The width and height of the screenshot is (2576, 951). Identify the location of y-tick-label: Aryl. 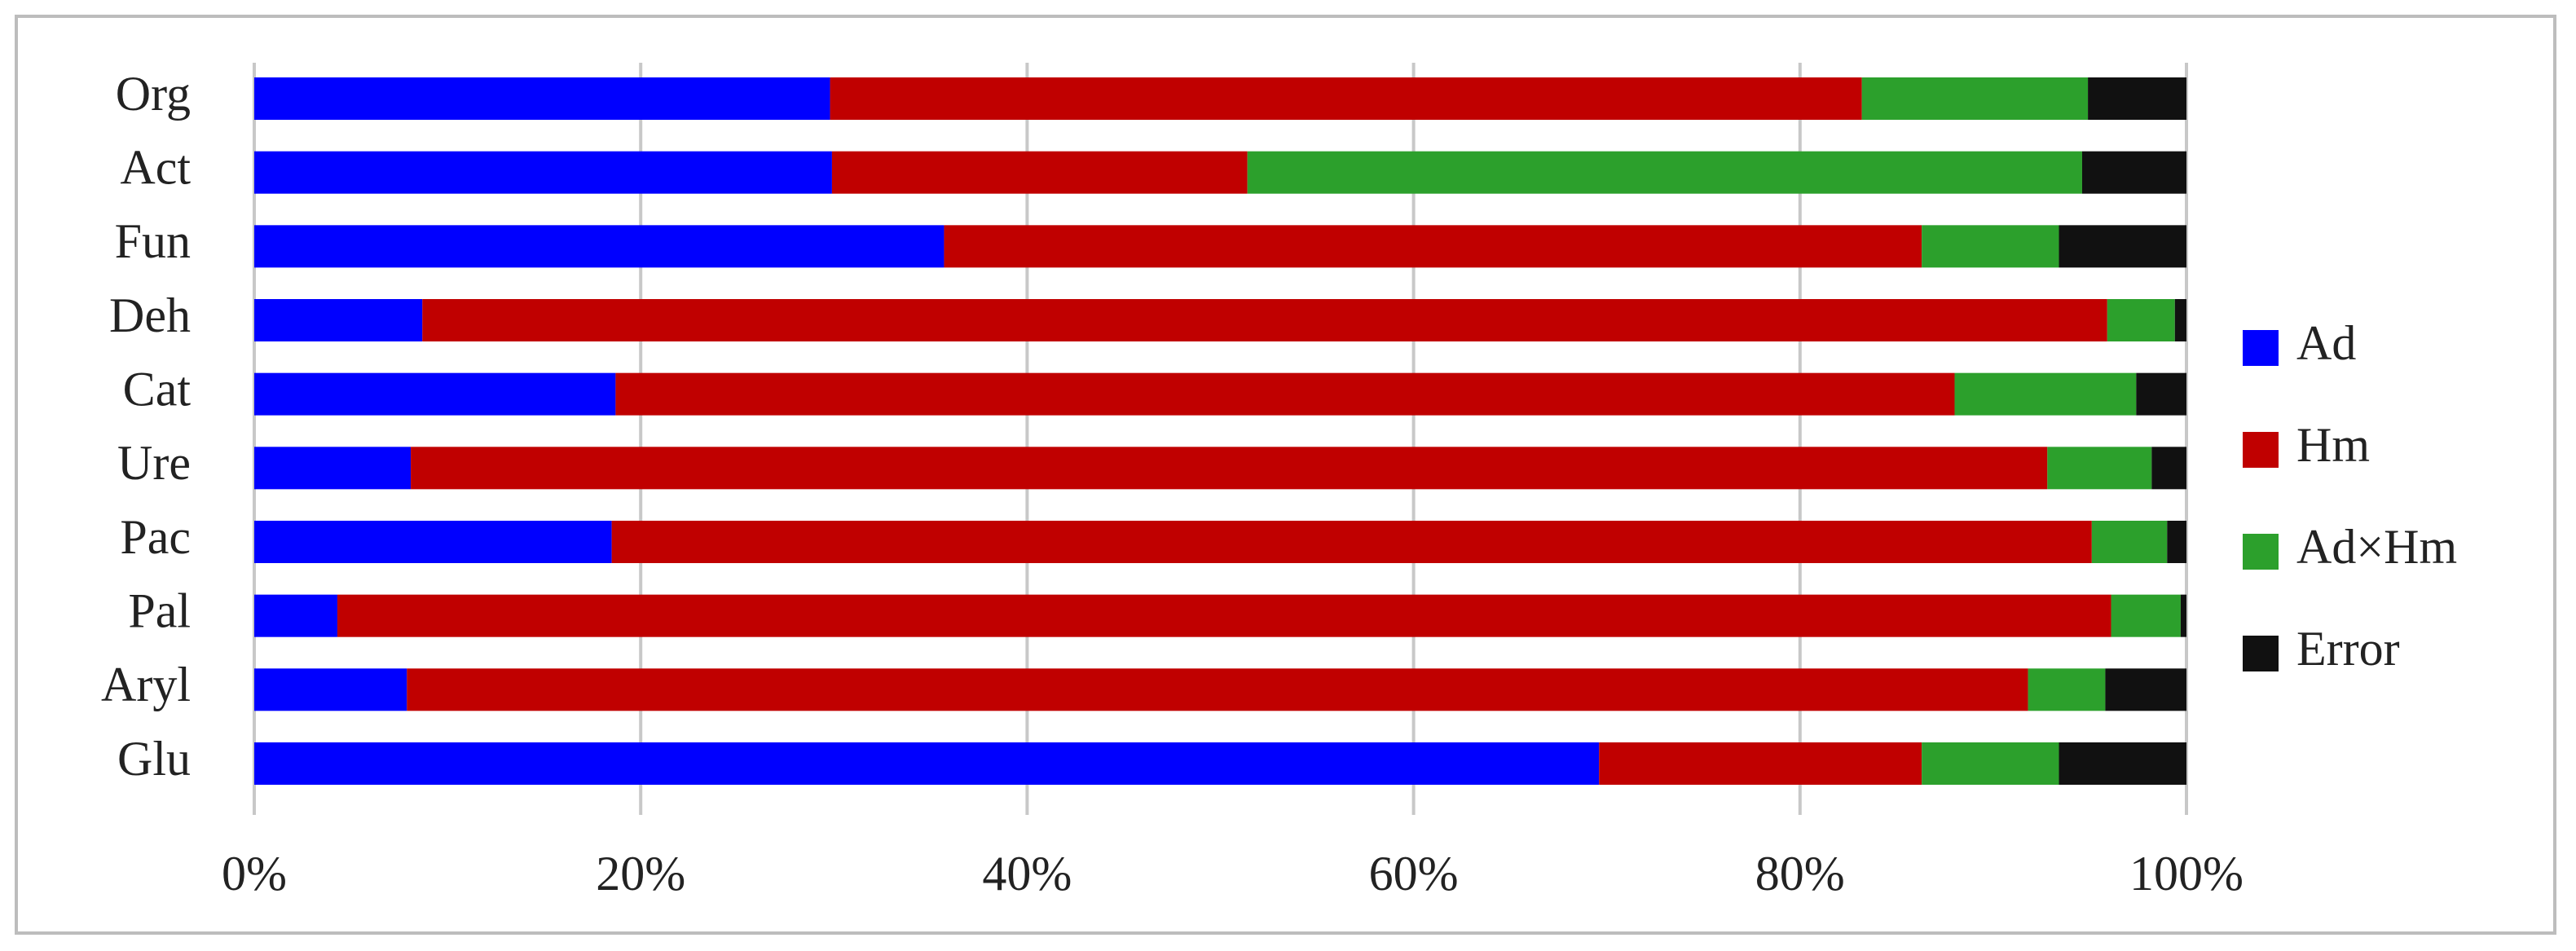
(146, 684).